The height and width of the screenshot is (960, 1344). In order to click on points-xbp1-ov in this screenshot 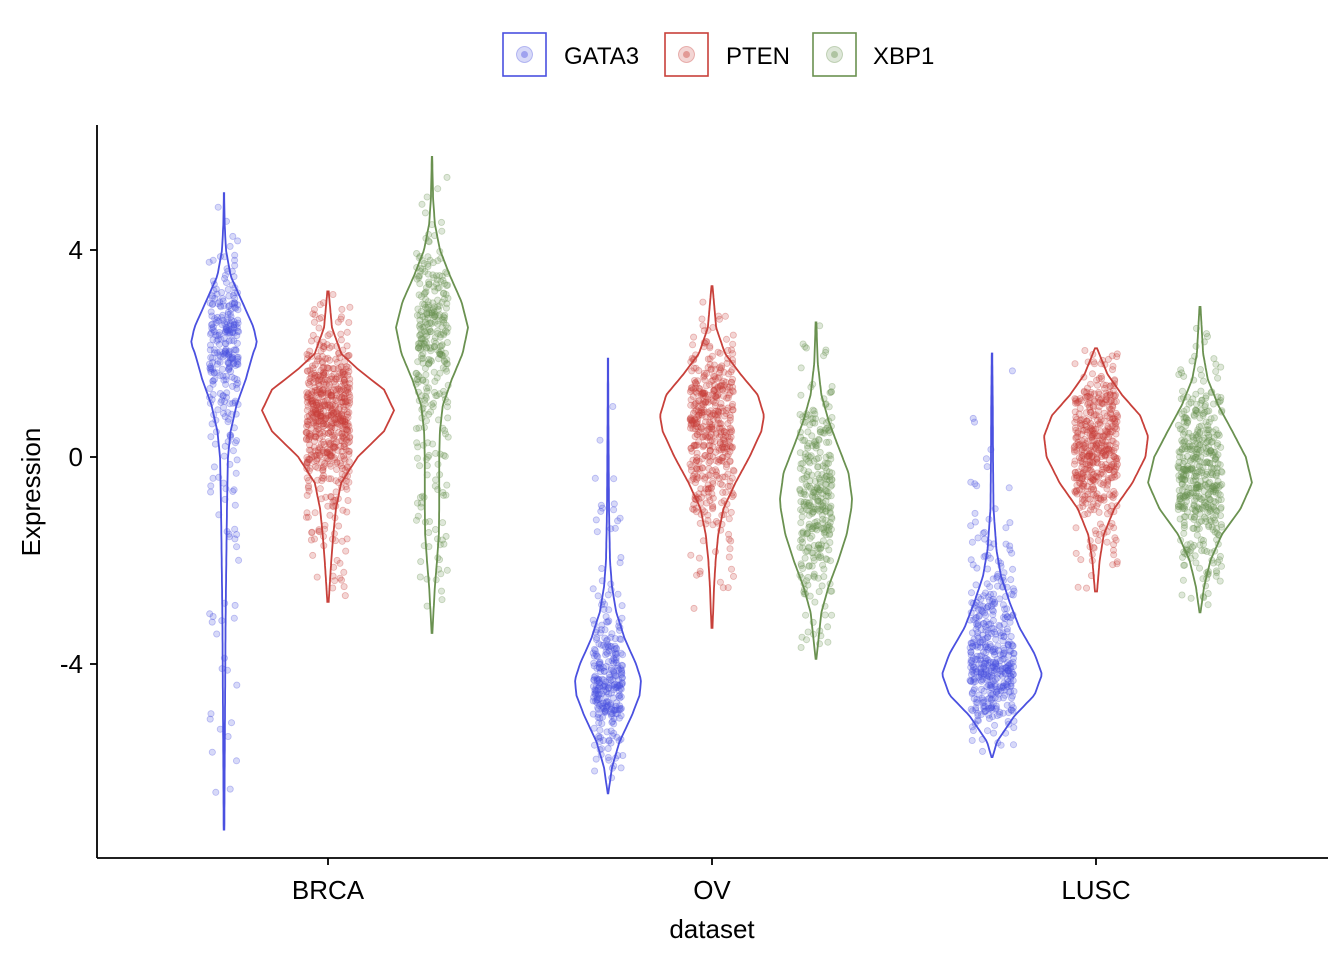, I will do `click(816, 487)`.